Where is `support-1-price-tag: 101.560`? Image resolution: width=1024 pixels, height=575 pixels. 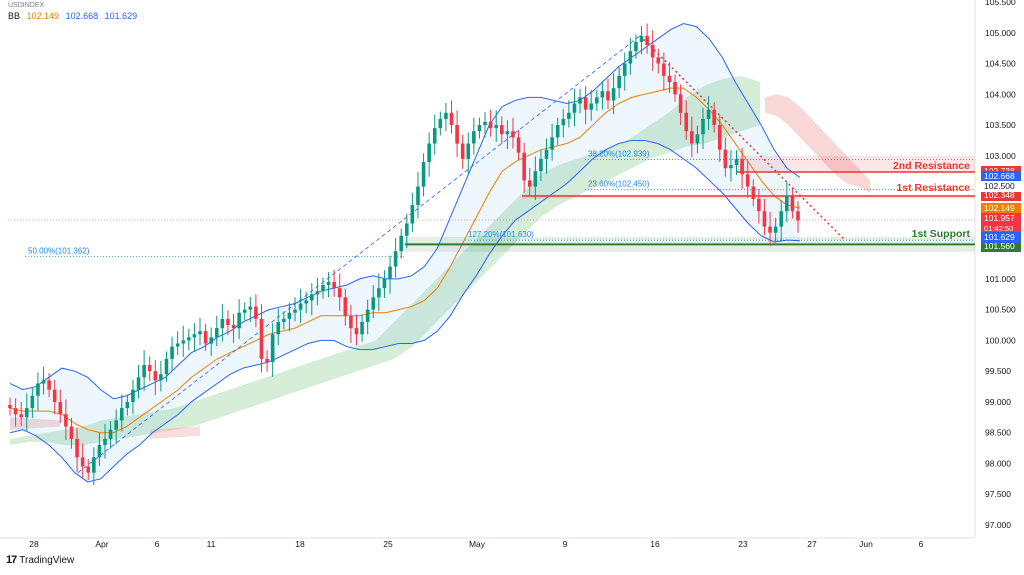 support-1-price-tag: 101.560 is located at coordinates (1001, 246).